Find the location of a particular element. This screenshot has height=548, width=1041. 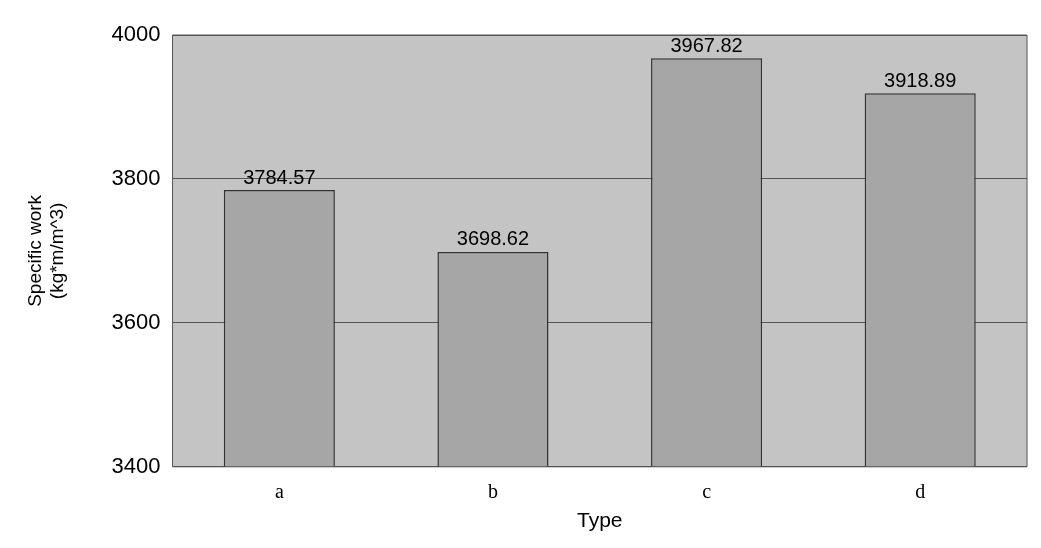

y-tick-label: 3400 is located at coordinates (136, 465).